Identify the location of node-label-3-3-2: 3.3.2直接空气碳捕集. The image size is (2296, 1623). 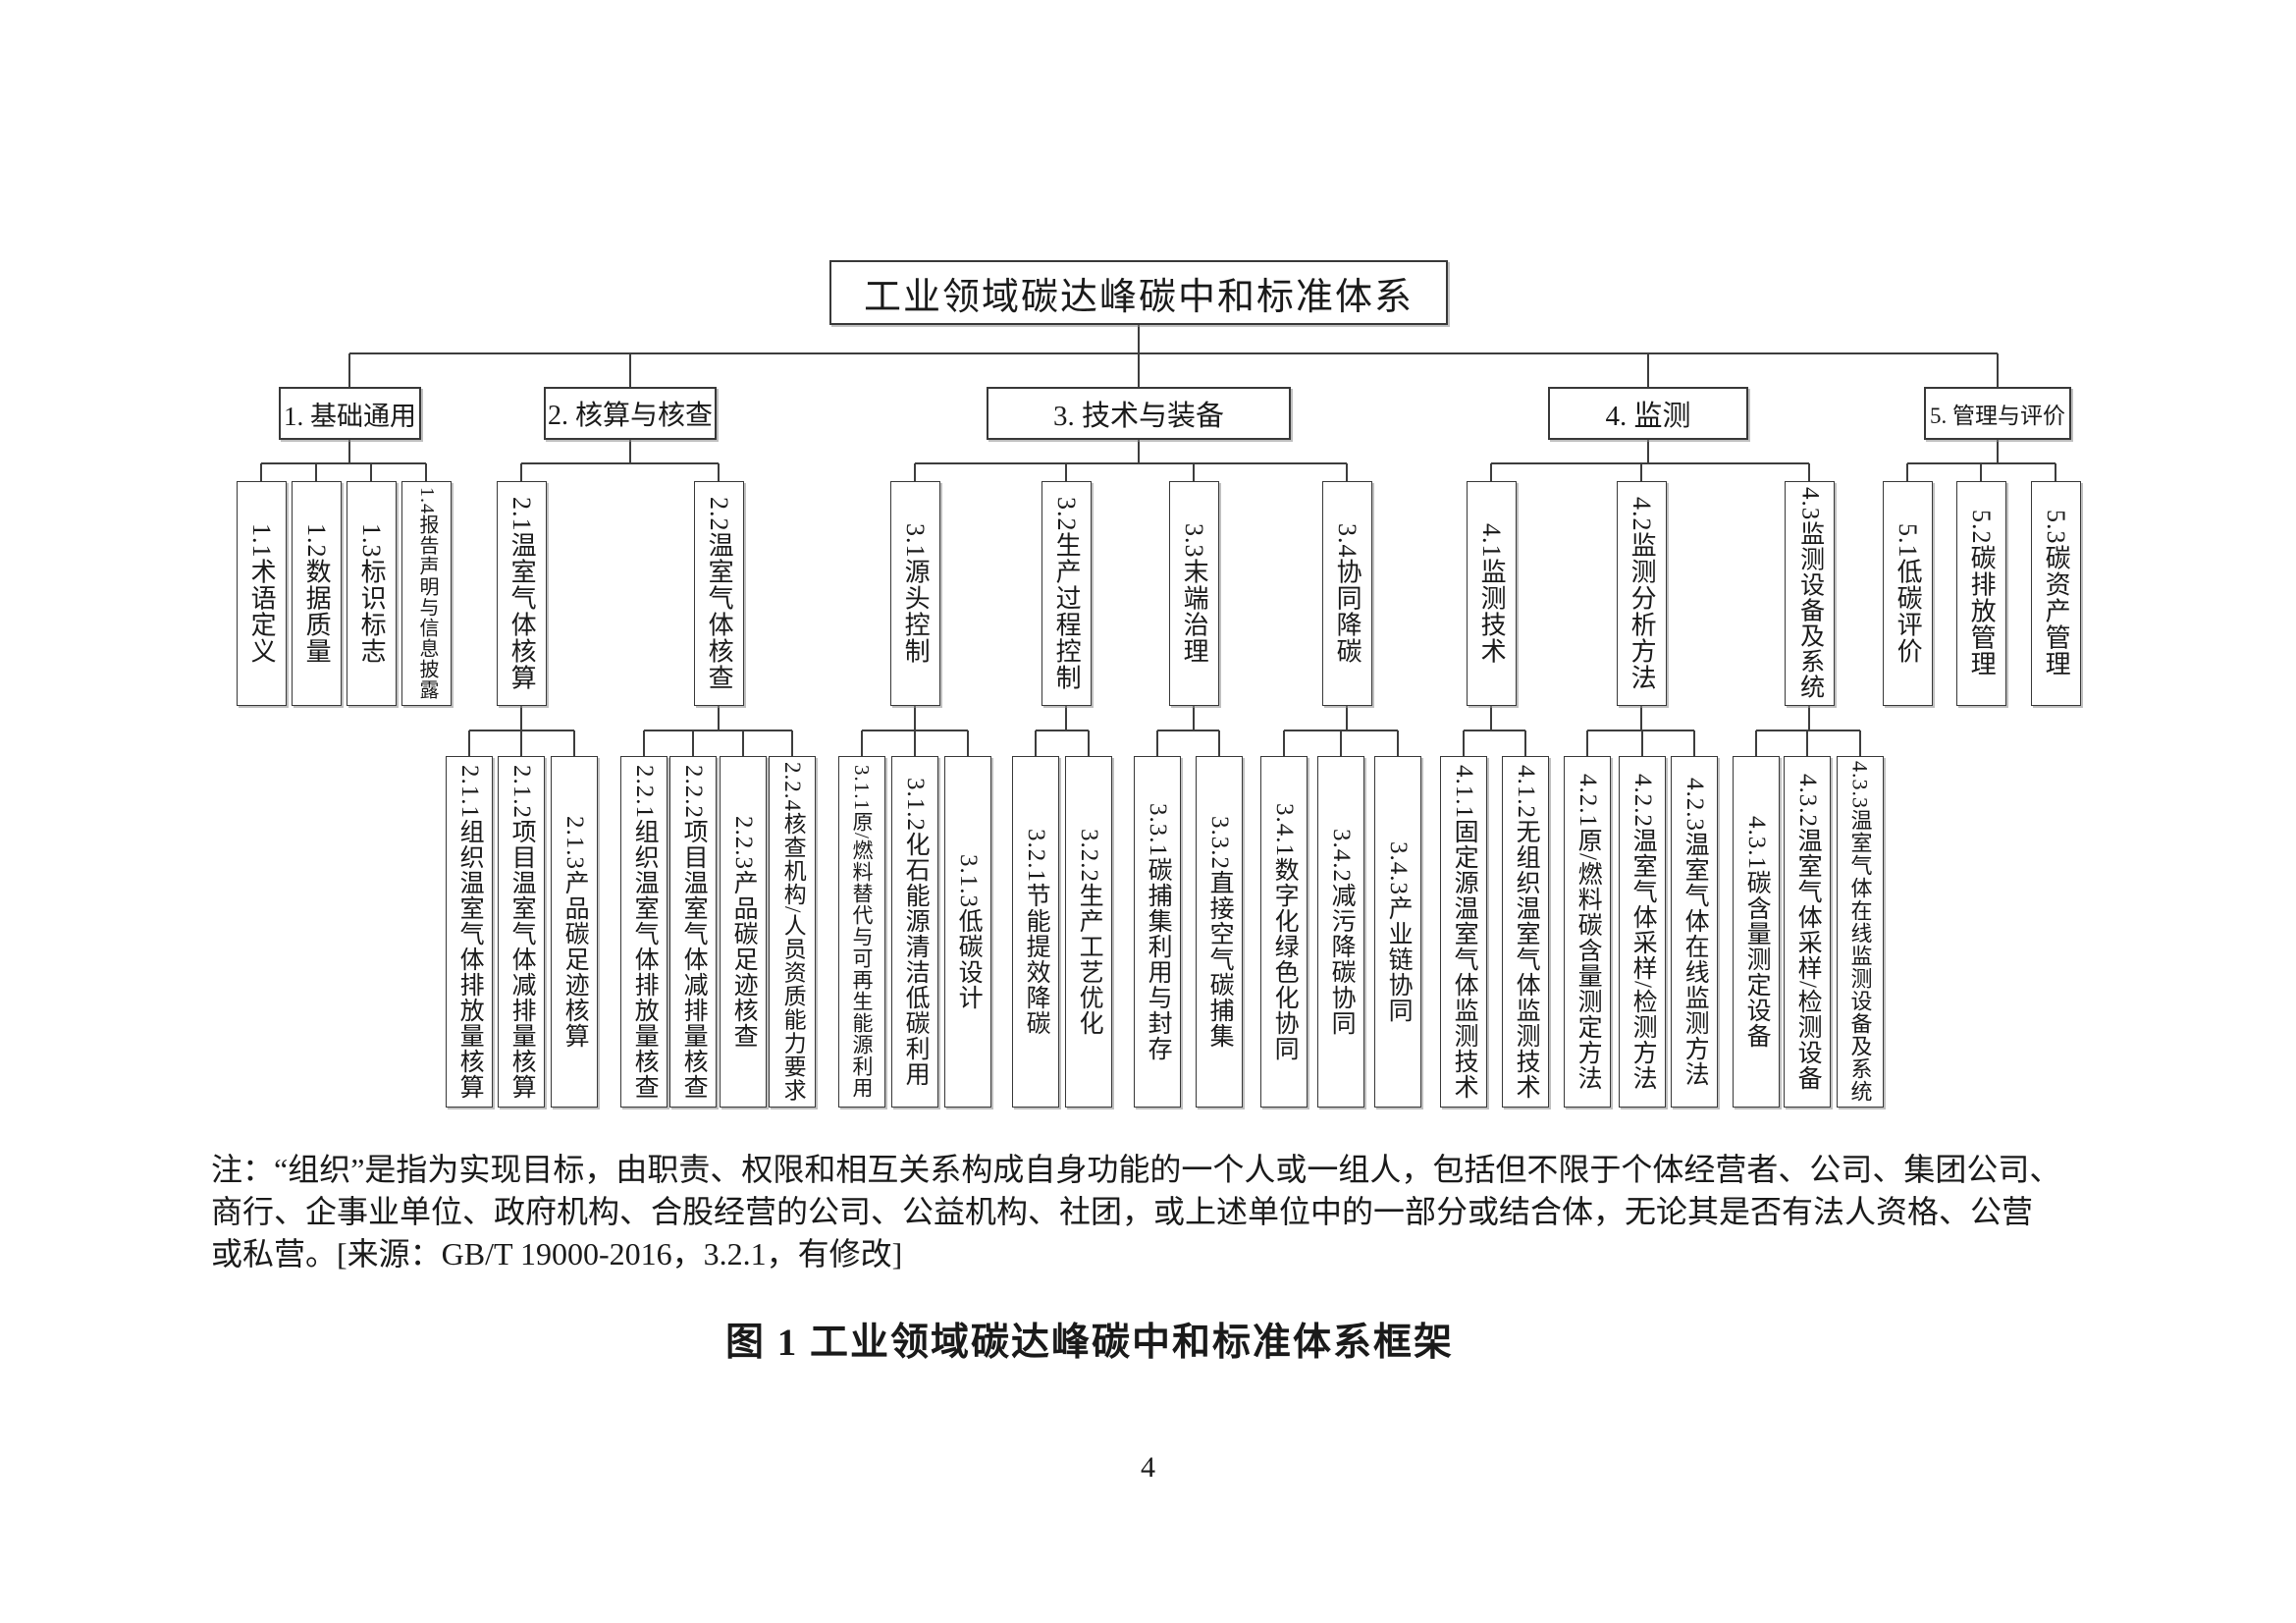
(1220, 932).